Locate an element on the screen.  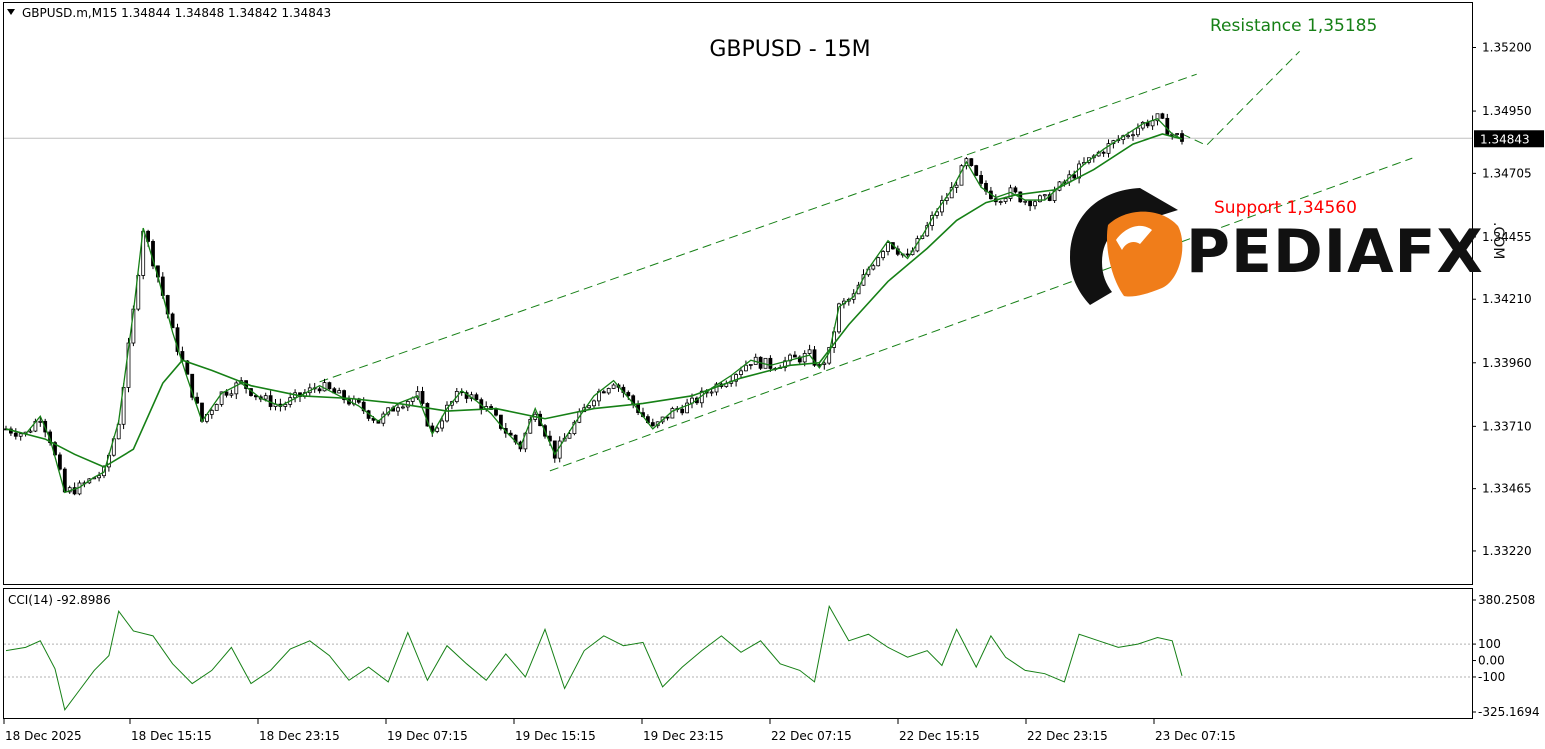
projection-path is located at coordinates (1240, 98).